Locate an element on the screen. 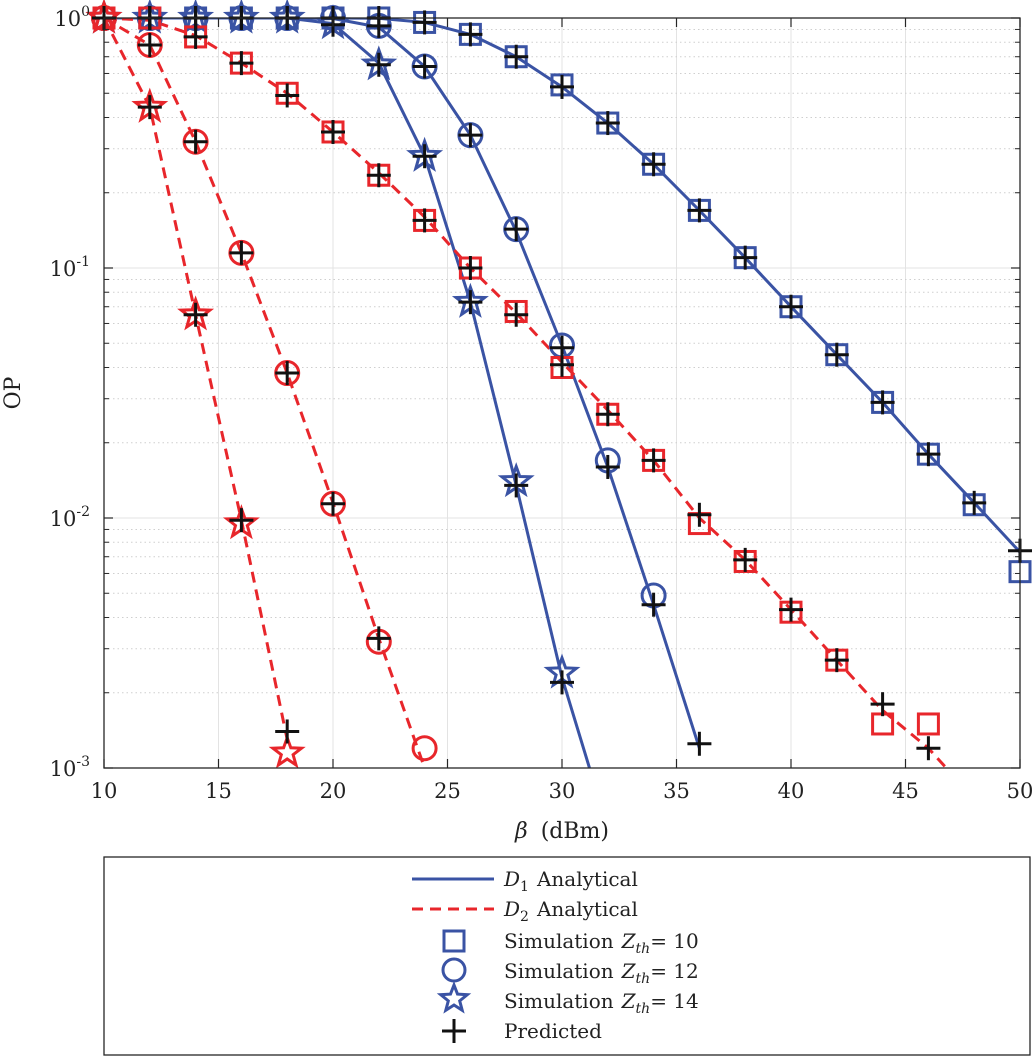 This screenshot has height=1062, width=1036. x-tick-label: 25 is located at coordinates (447, 791).